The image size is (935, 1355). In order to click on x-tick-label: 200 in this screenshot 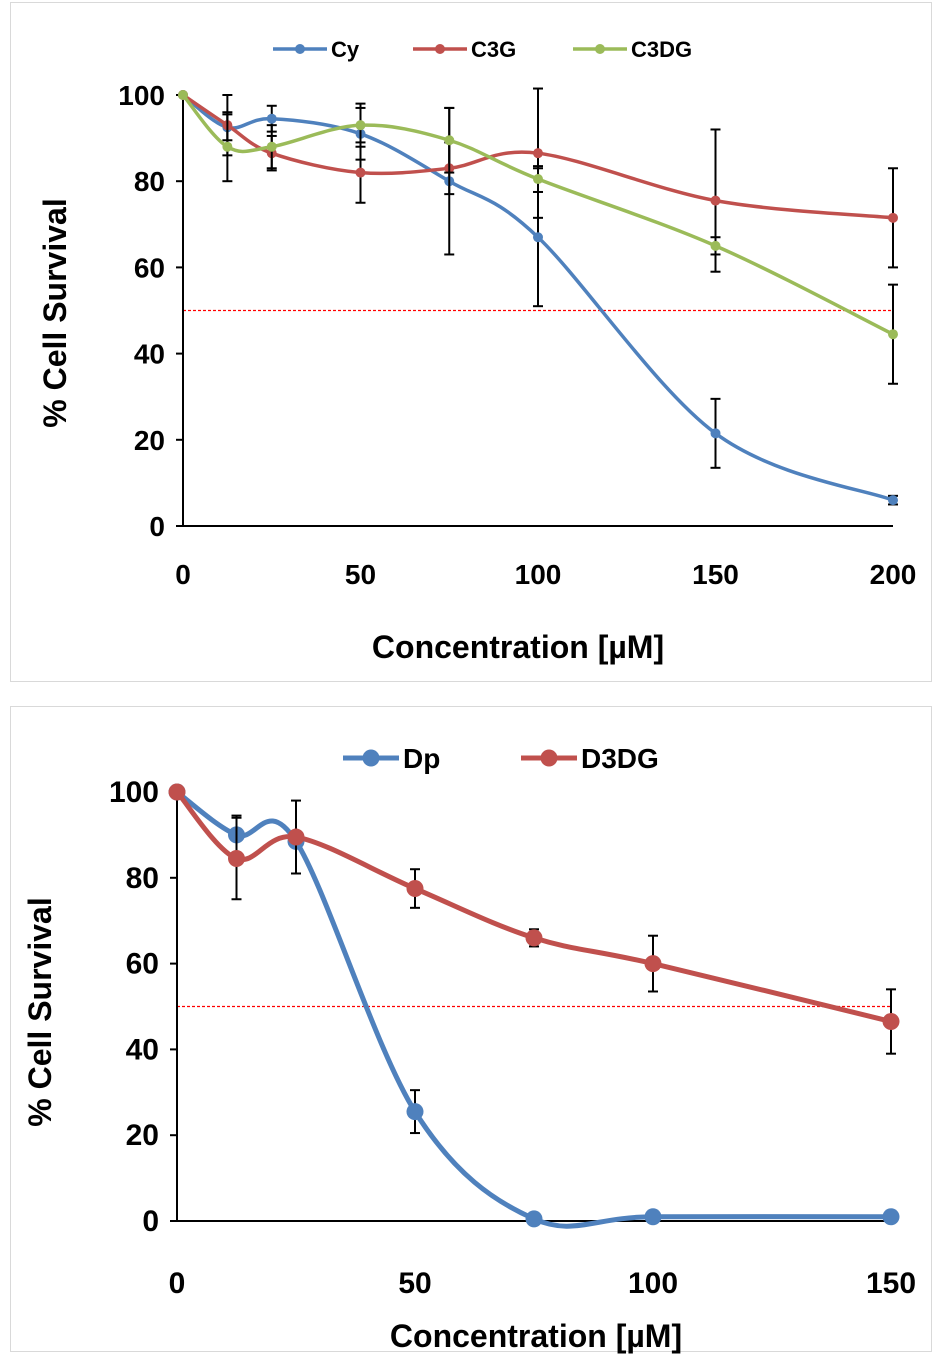, I will do `click(893, 574)`.